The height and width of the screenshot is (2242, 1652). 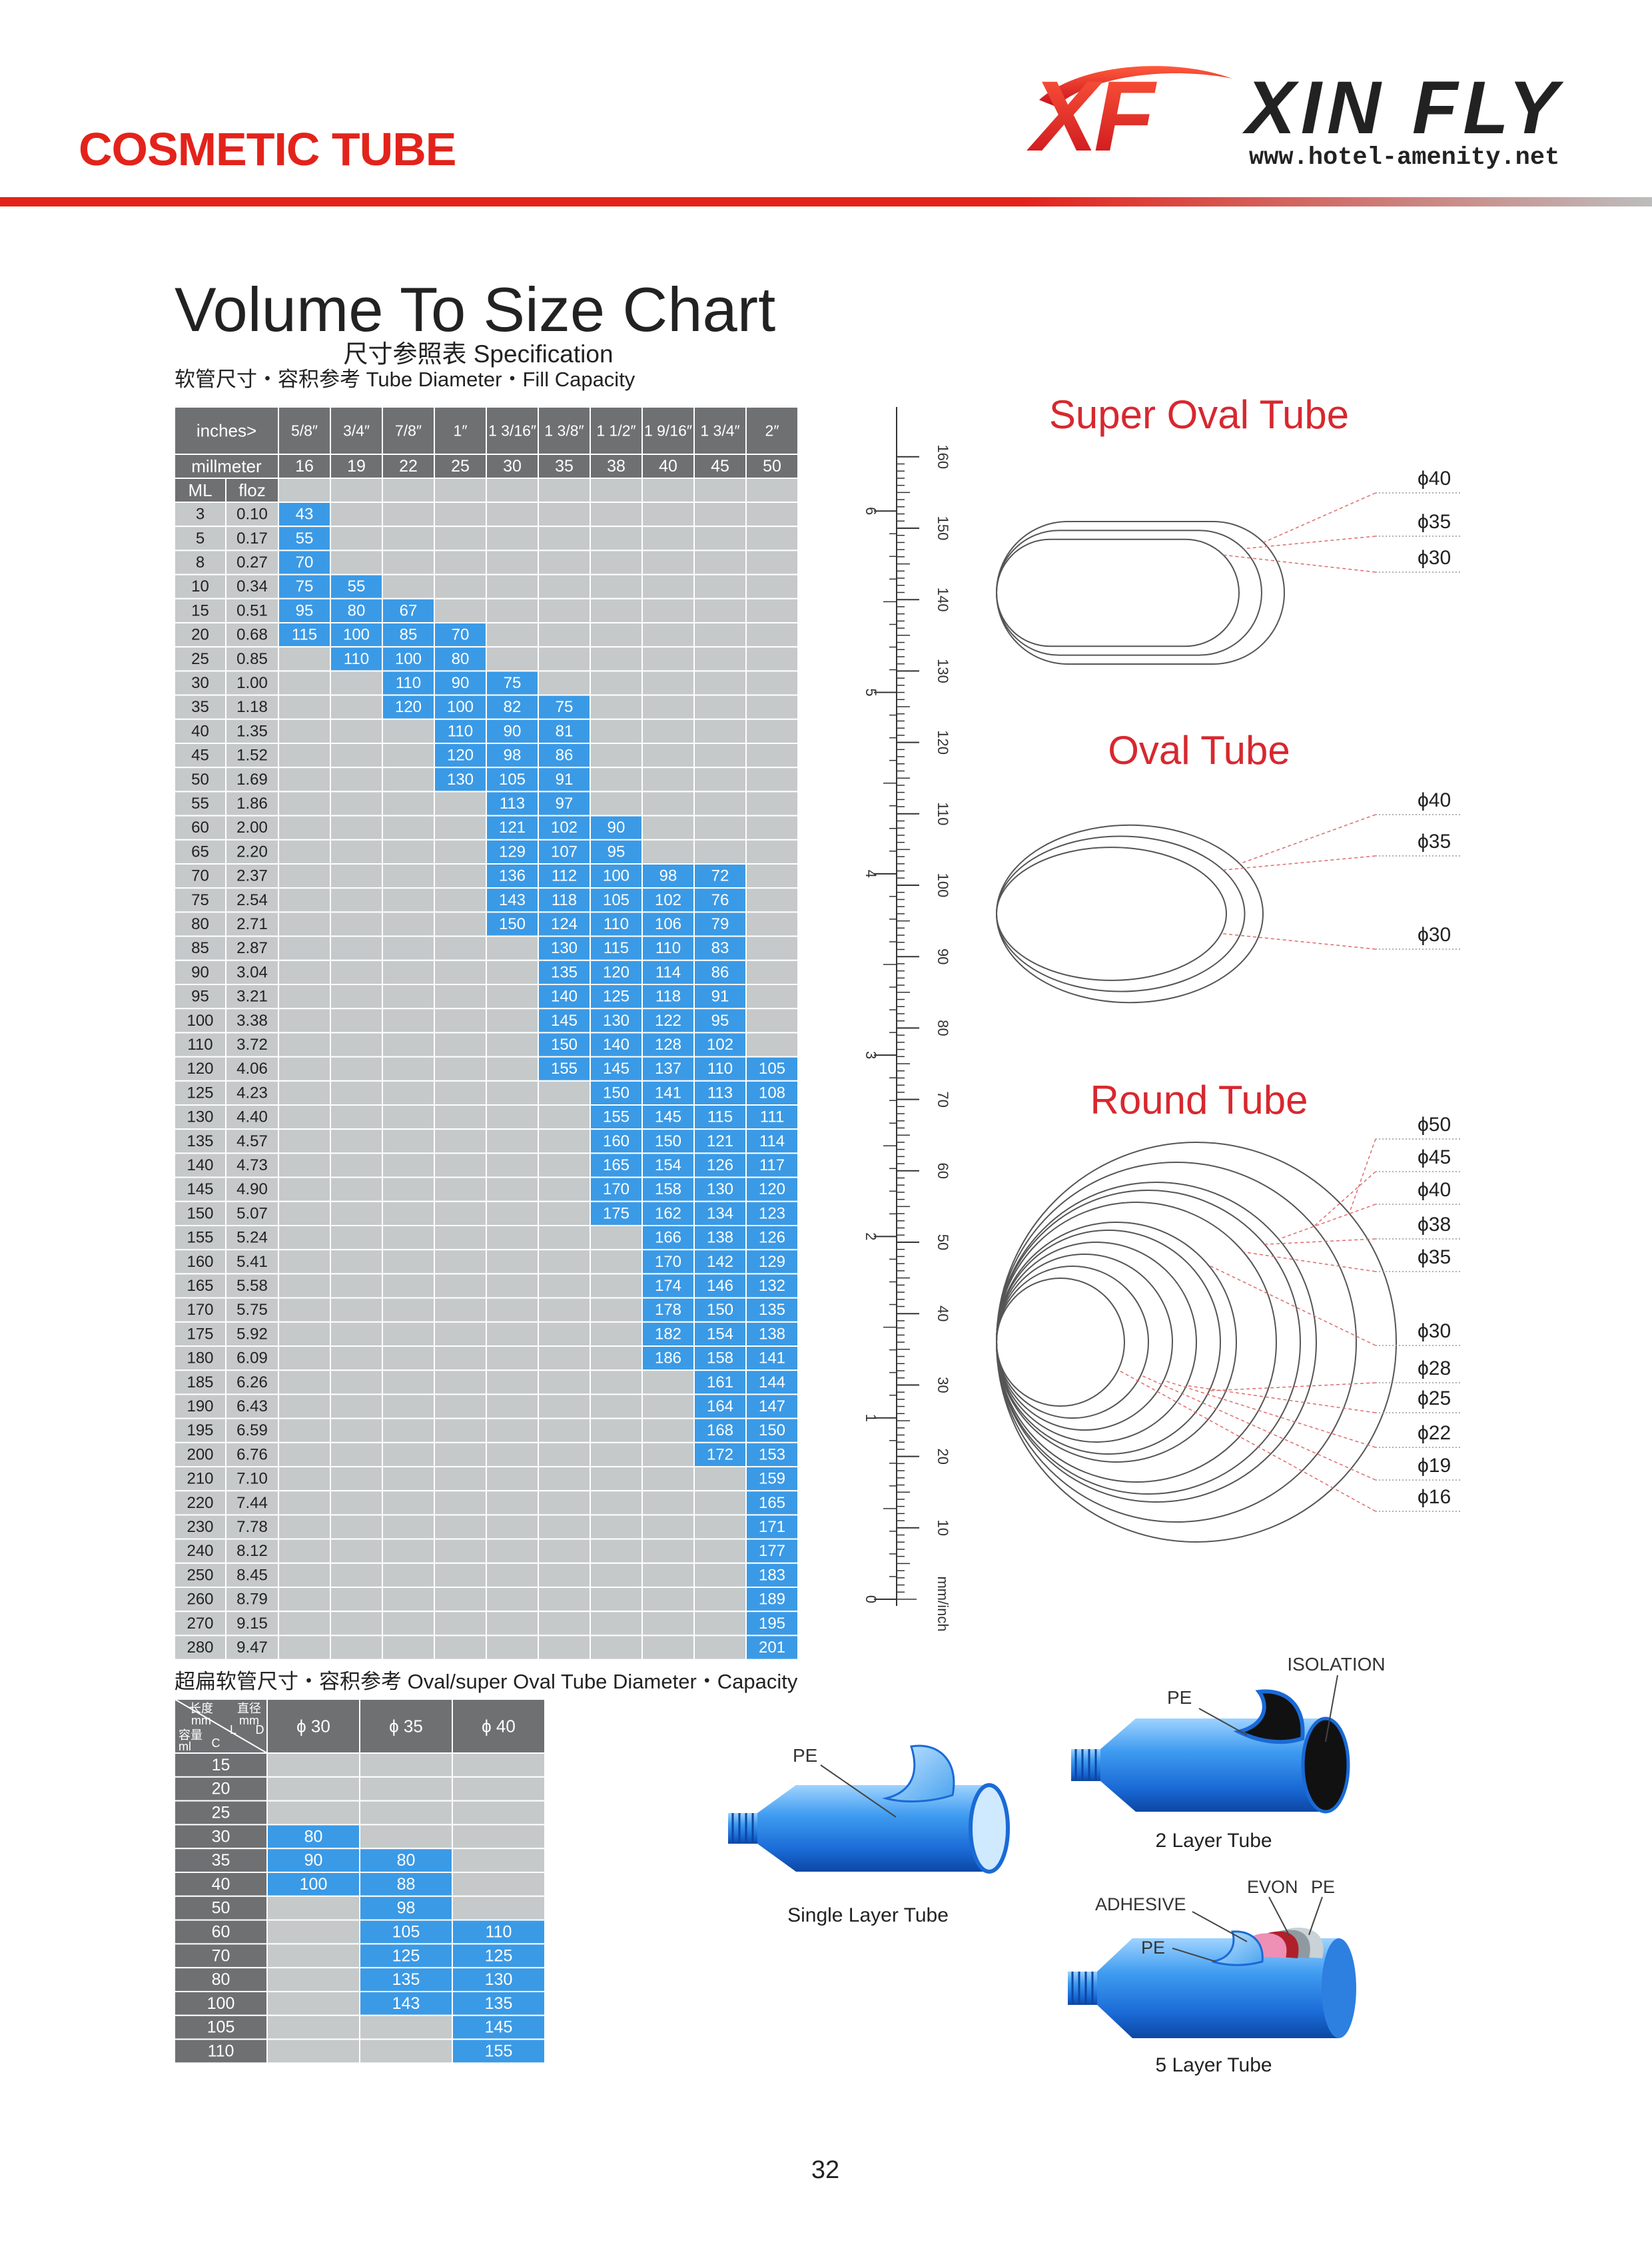 I want to click on ml-cell: 180, so click(x=200, y=1358).